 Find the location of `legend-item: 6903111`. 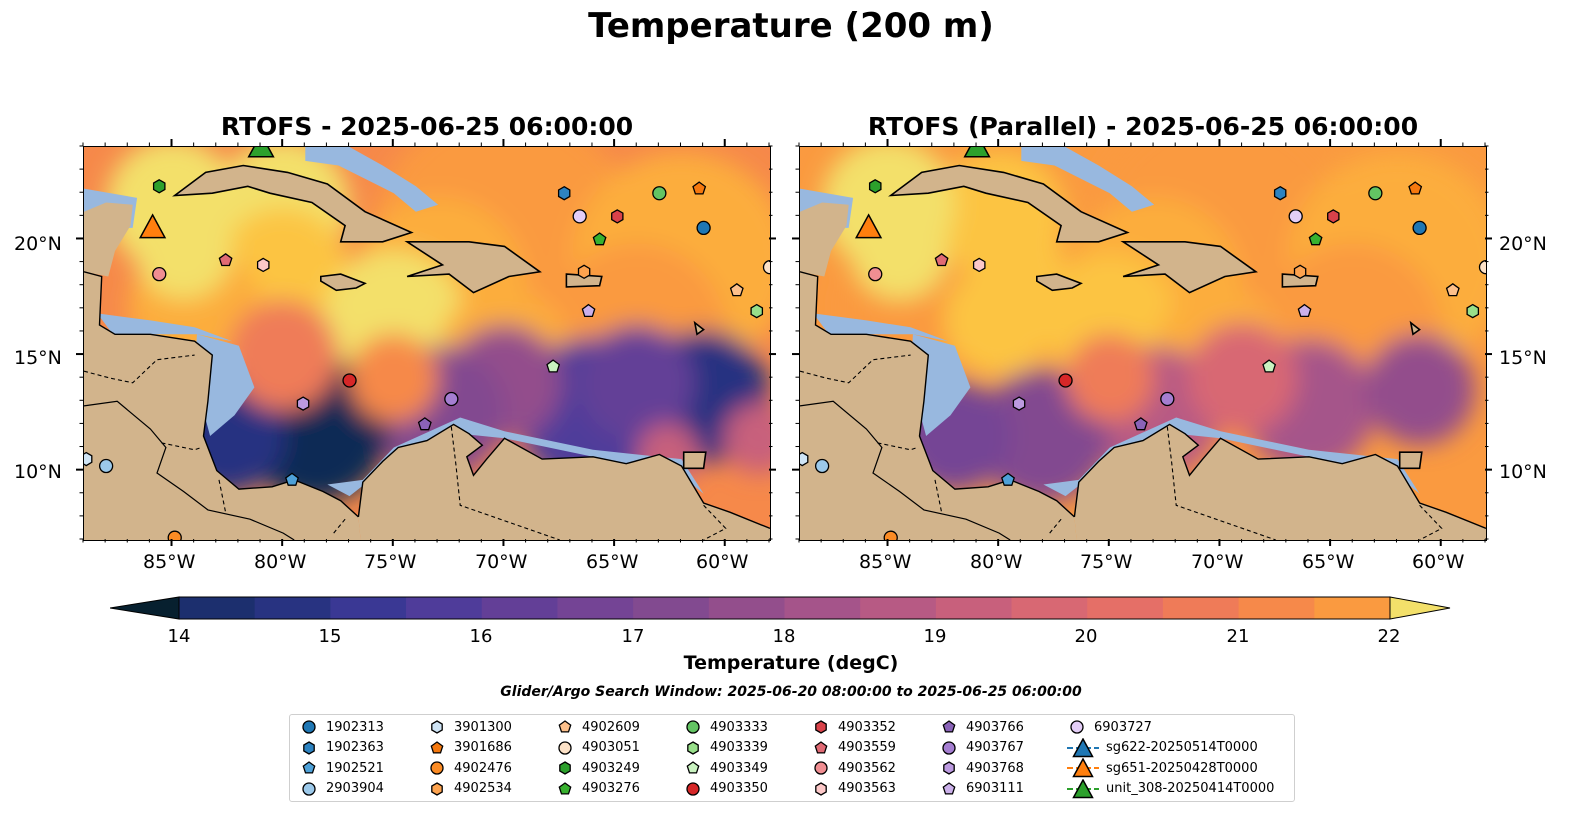

legend-item: 6903111 is located at coordinates (981, 789).